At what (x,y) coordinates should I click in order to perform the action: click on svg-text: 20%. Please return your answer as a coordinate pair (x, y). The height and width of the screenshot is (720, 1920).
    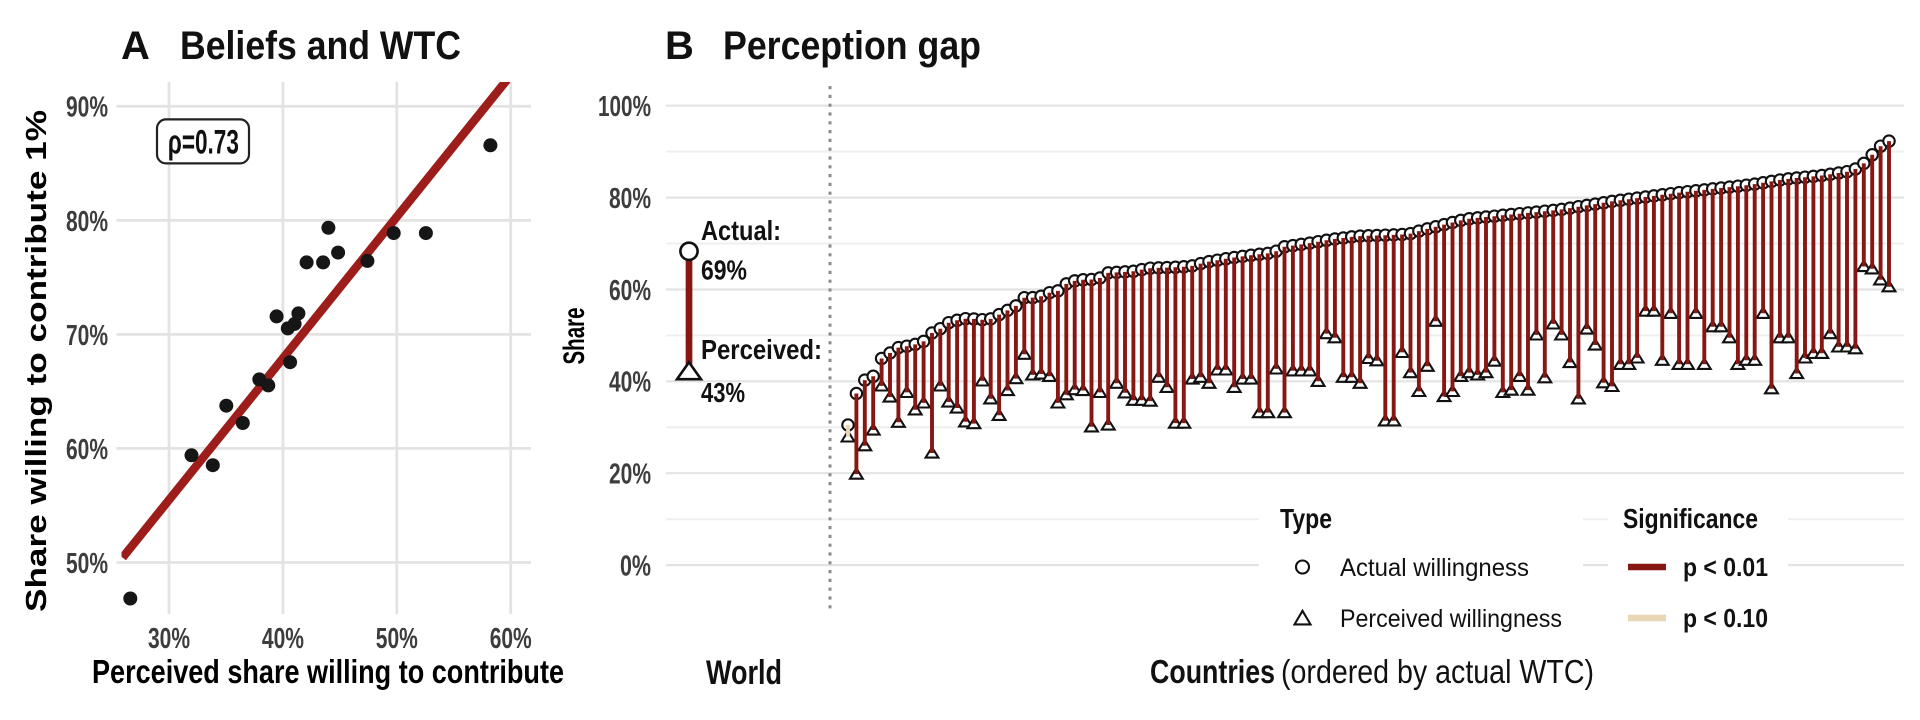
    Looking at the image, I should click on (630, 475).